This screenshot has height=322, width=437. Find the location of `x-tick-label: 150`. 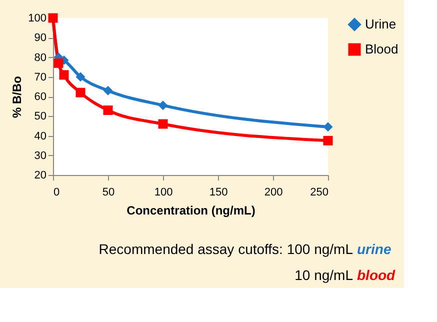

x-tick-label: 150 is located at coordinates (218, 192).